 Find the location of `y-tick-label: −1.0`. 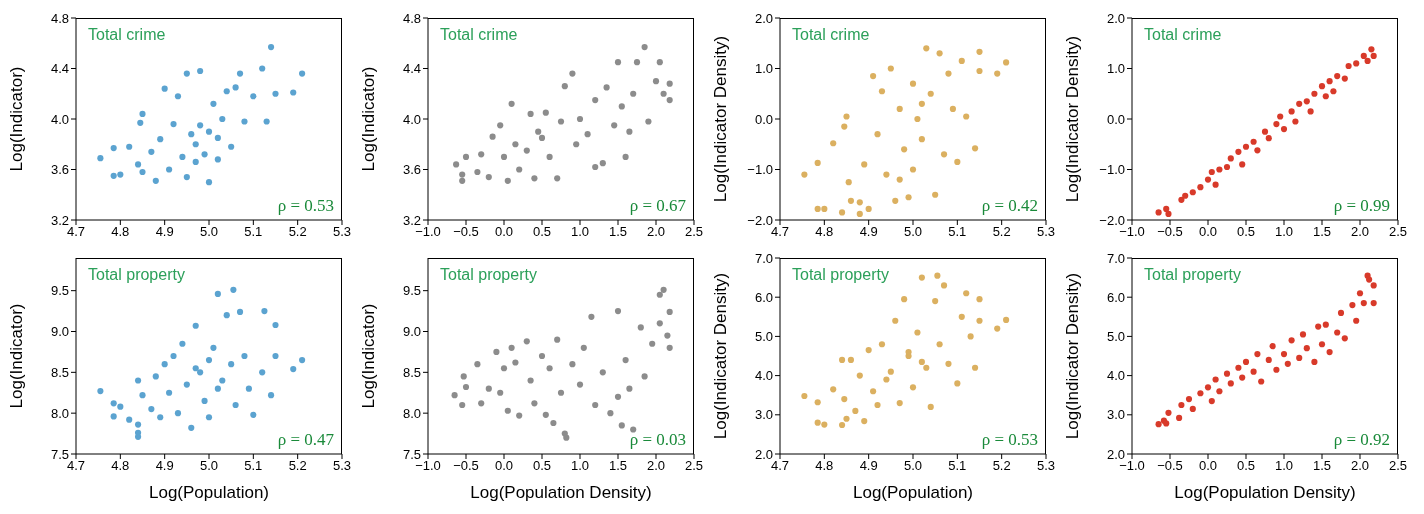

y-tick-label: −1.0 is located at coordinates (1112, 170).